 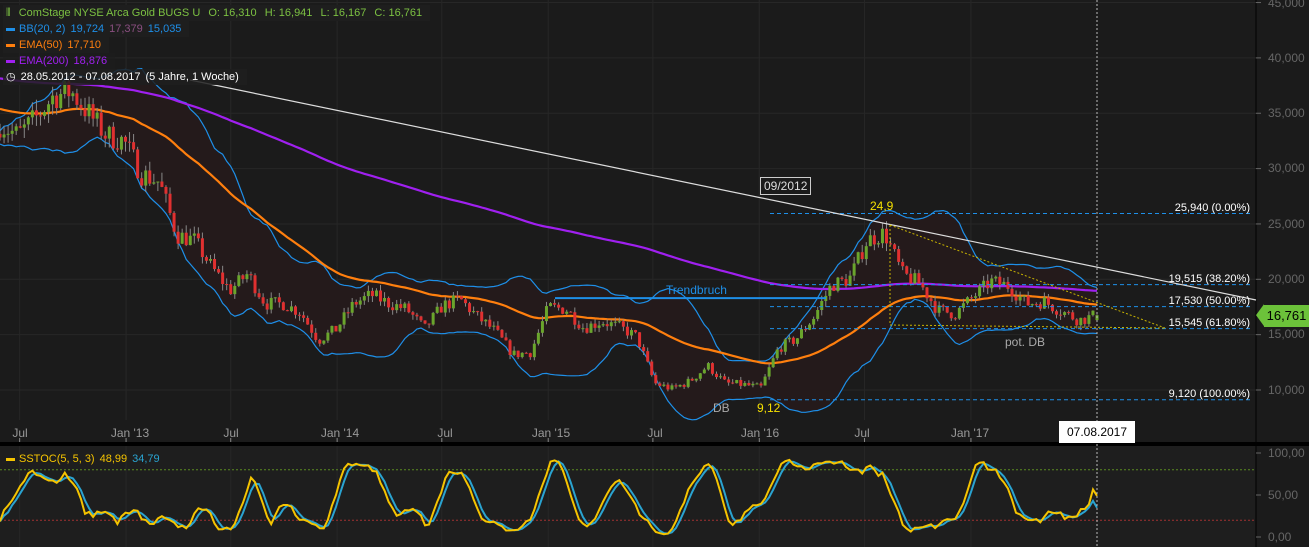 I want to click on x-tick-label: Jan '15, so click(x=551, y=433).